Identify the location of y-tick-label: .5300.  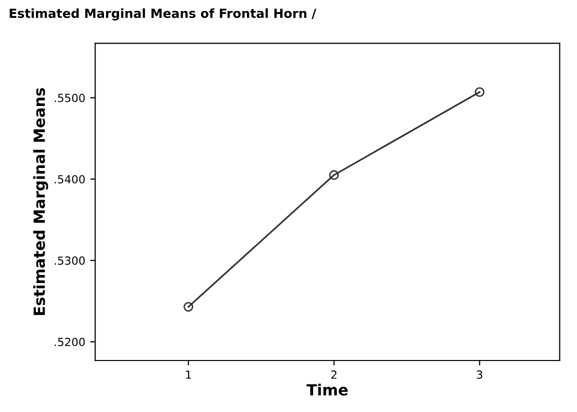
(69, 260).